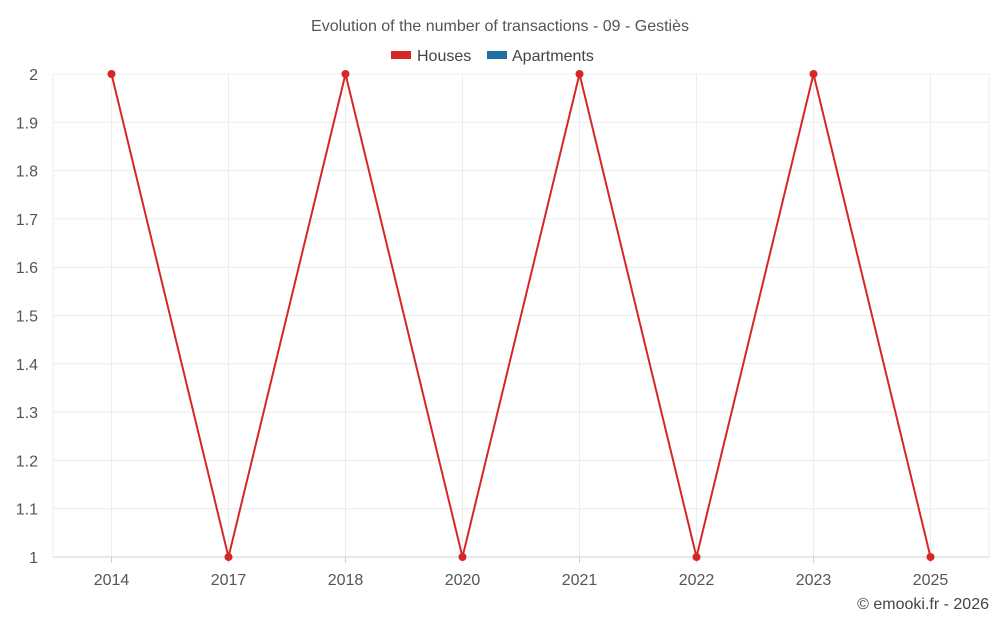 The image size is (1000, 625). I want to click on x-tick-label: 2018, so click(346, 580).